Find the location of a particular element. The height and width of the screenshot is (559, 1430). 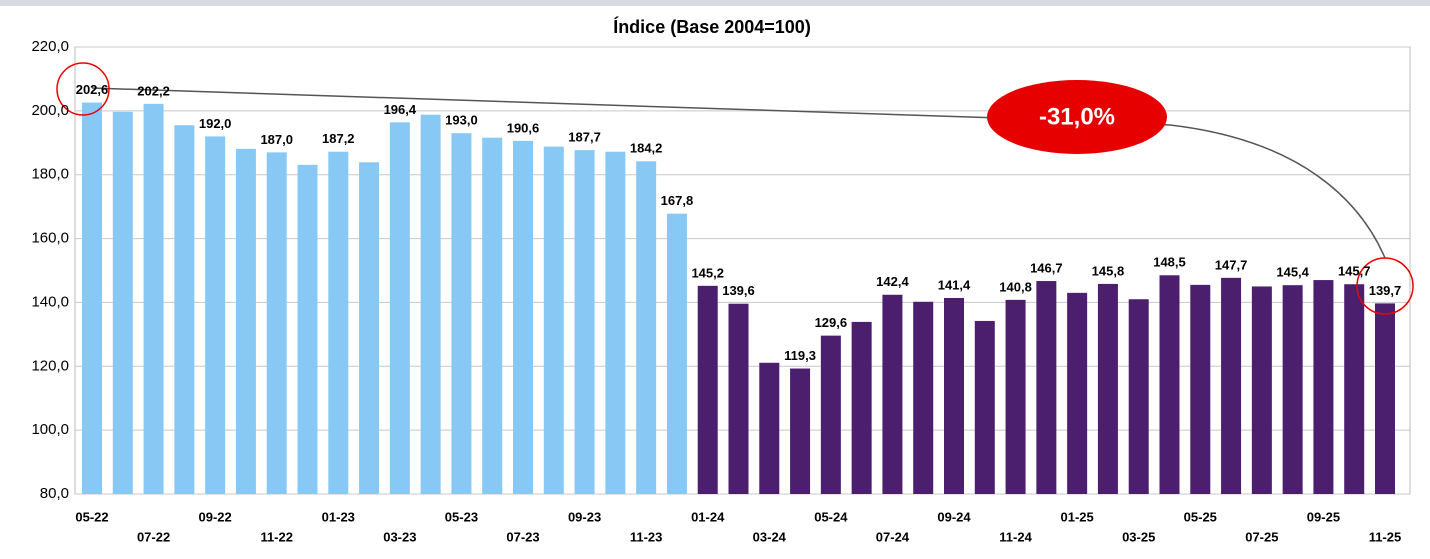

y-tick-label: 140,0 is located at coordinates (50, 301).